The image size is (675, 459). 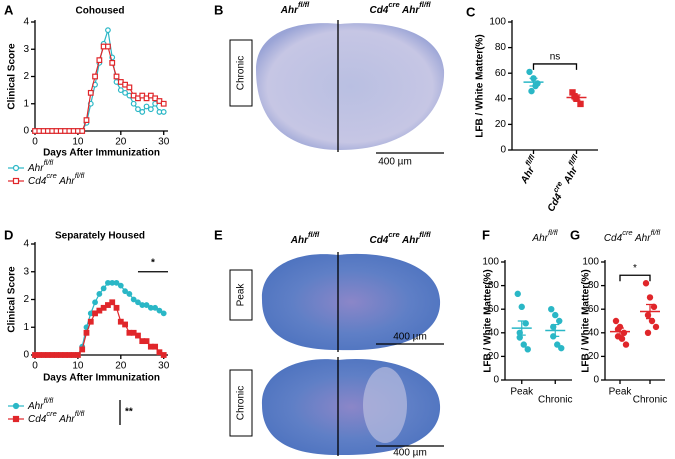 I want to click on x-tick-label: 30, so click(x=164, y=366).